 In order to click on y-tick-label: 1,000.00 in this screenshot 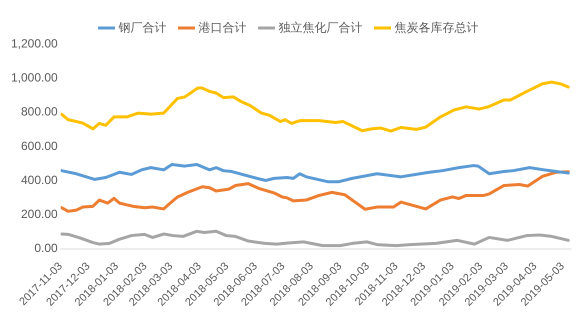, I will do `click(34, 77)`.